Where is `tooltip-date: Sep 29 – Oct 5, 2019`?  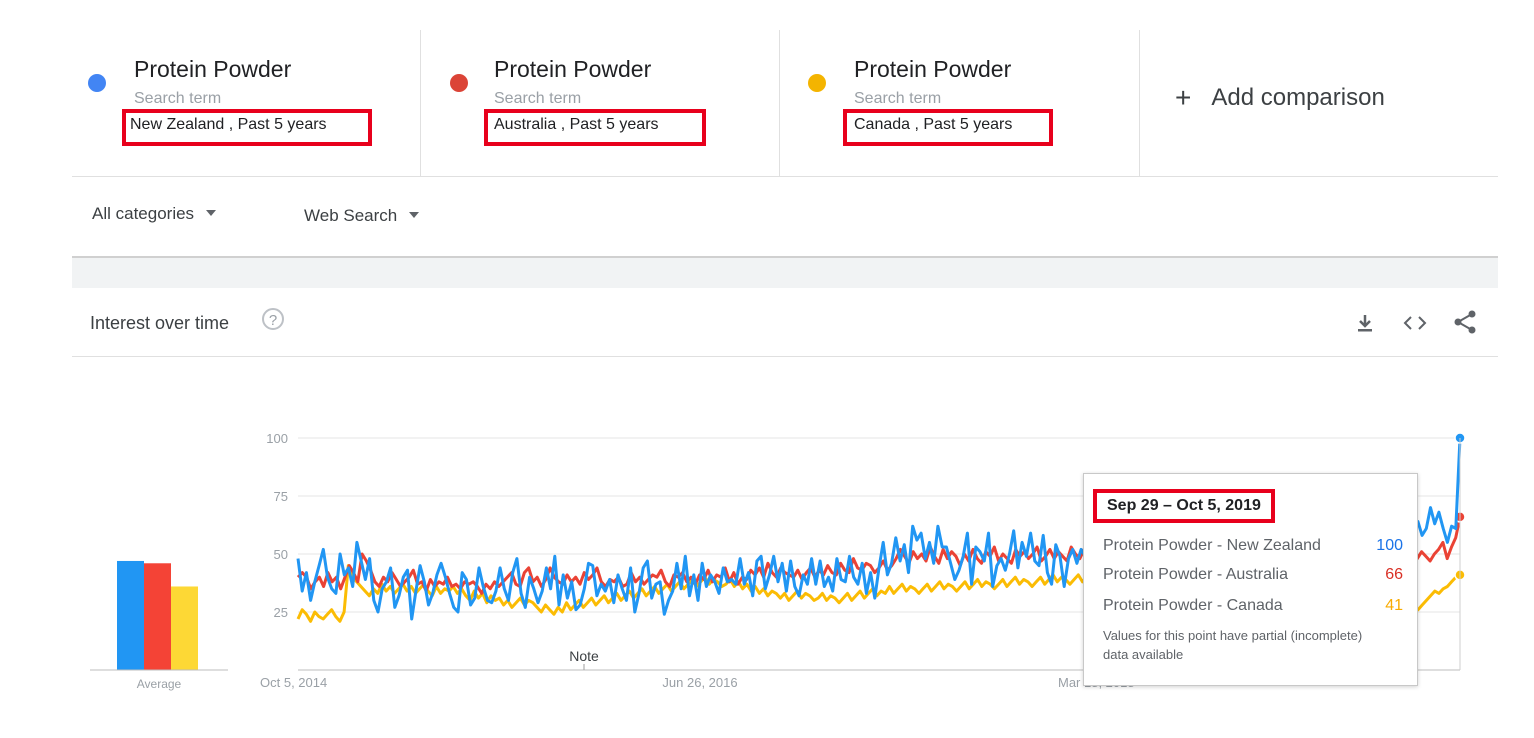 tooltip-date: Sep 29 – Oct 5, 2019 is located at coordinates (1184, 506).